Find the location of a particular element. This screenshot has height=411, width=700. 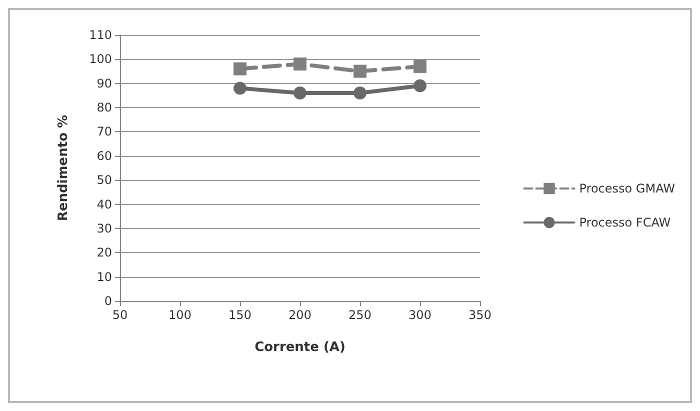

x-tick-label: 100 is located at coordinates (180, 315).